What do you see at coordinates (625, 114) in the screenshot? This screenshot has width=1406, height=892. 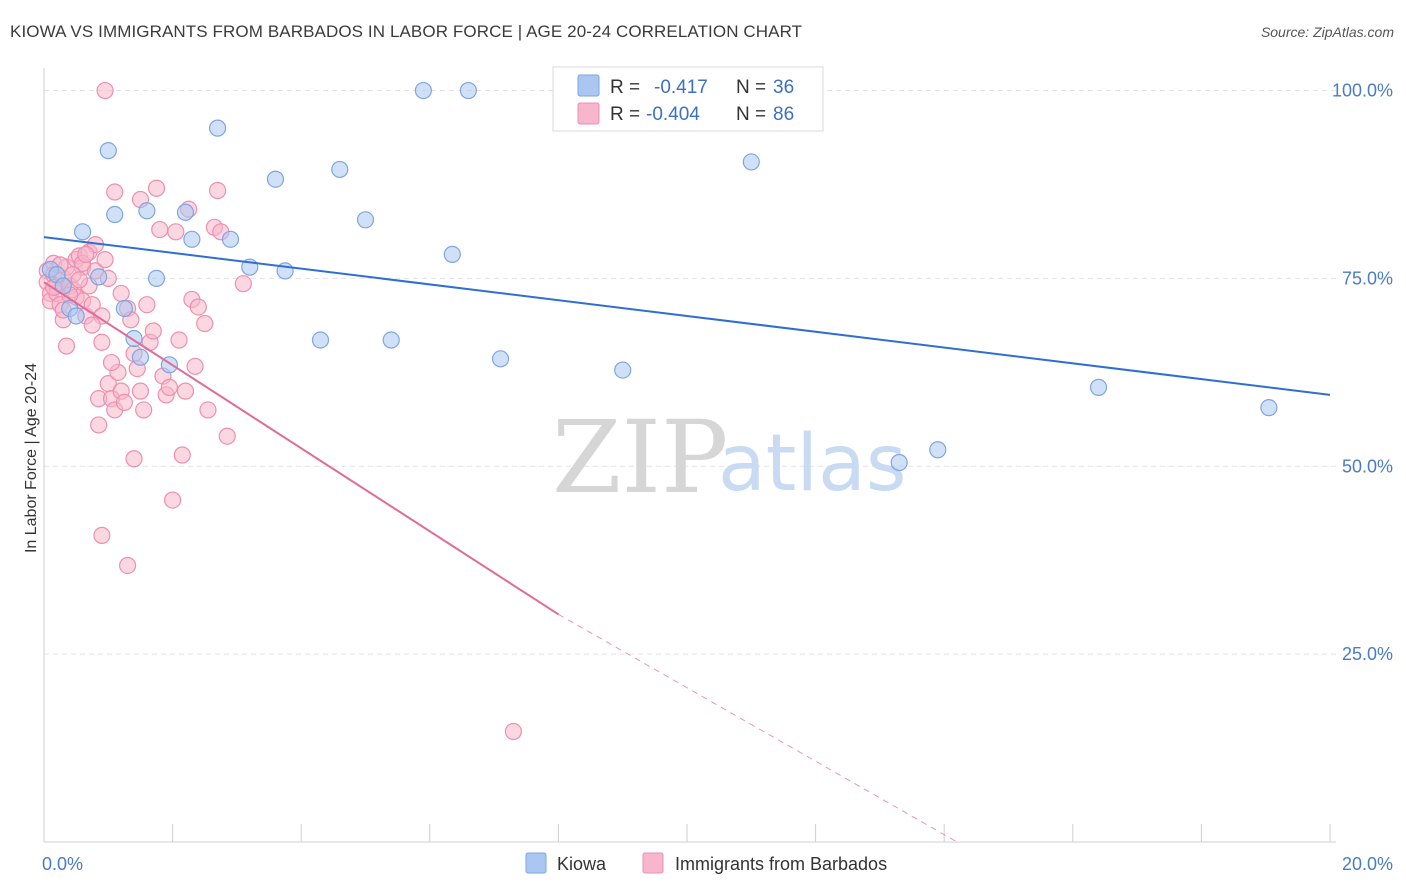 I see `legend-barbados-r-label: R =` at bounding box center [625, 114].